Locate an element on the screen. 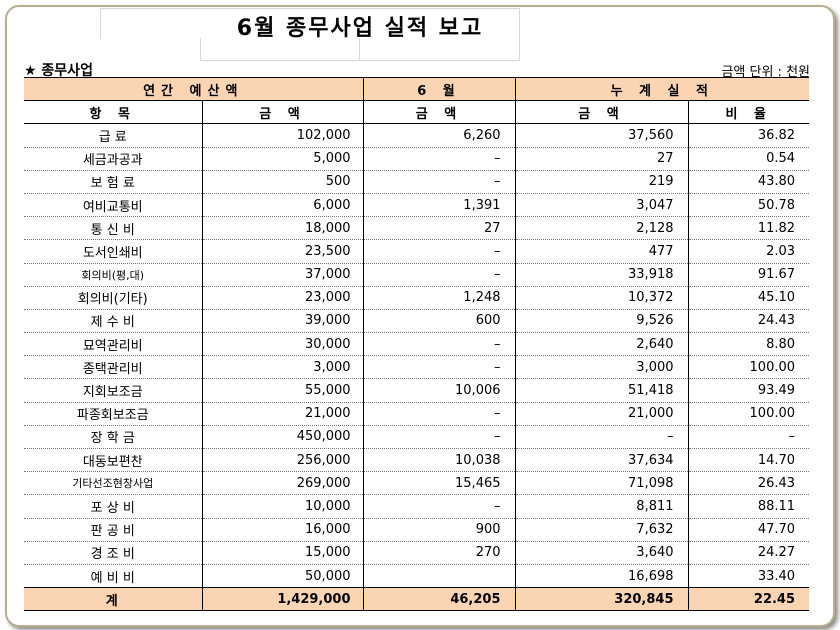 The height and width of the screenshot is (630, 840). row-cumulative: 3,000 is located at coordinates (602, 367).